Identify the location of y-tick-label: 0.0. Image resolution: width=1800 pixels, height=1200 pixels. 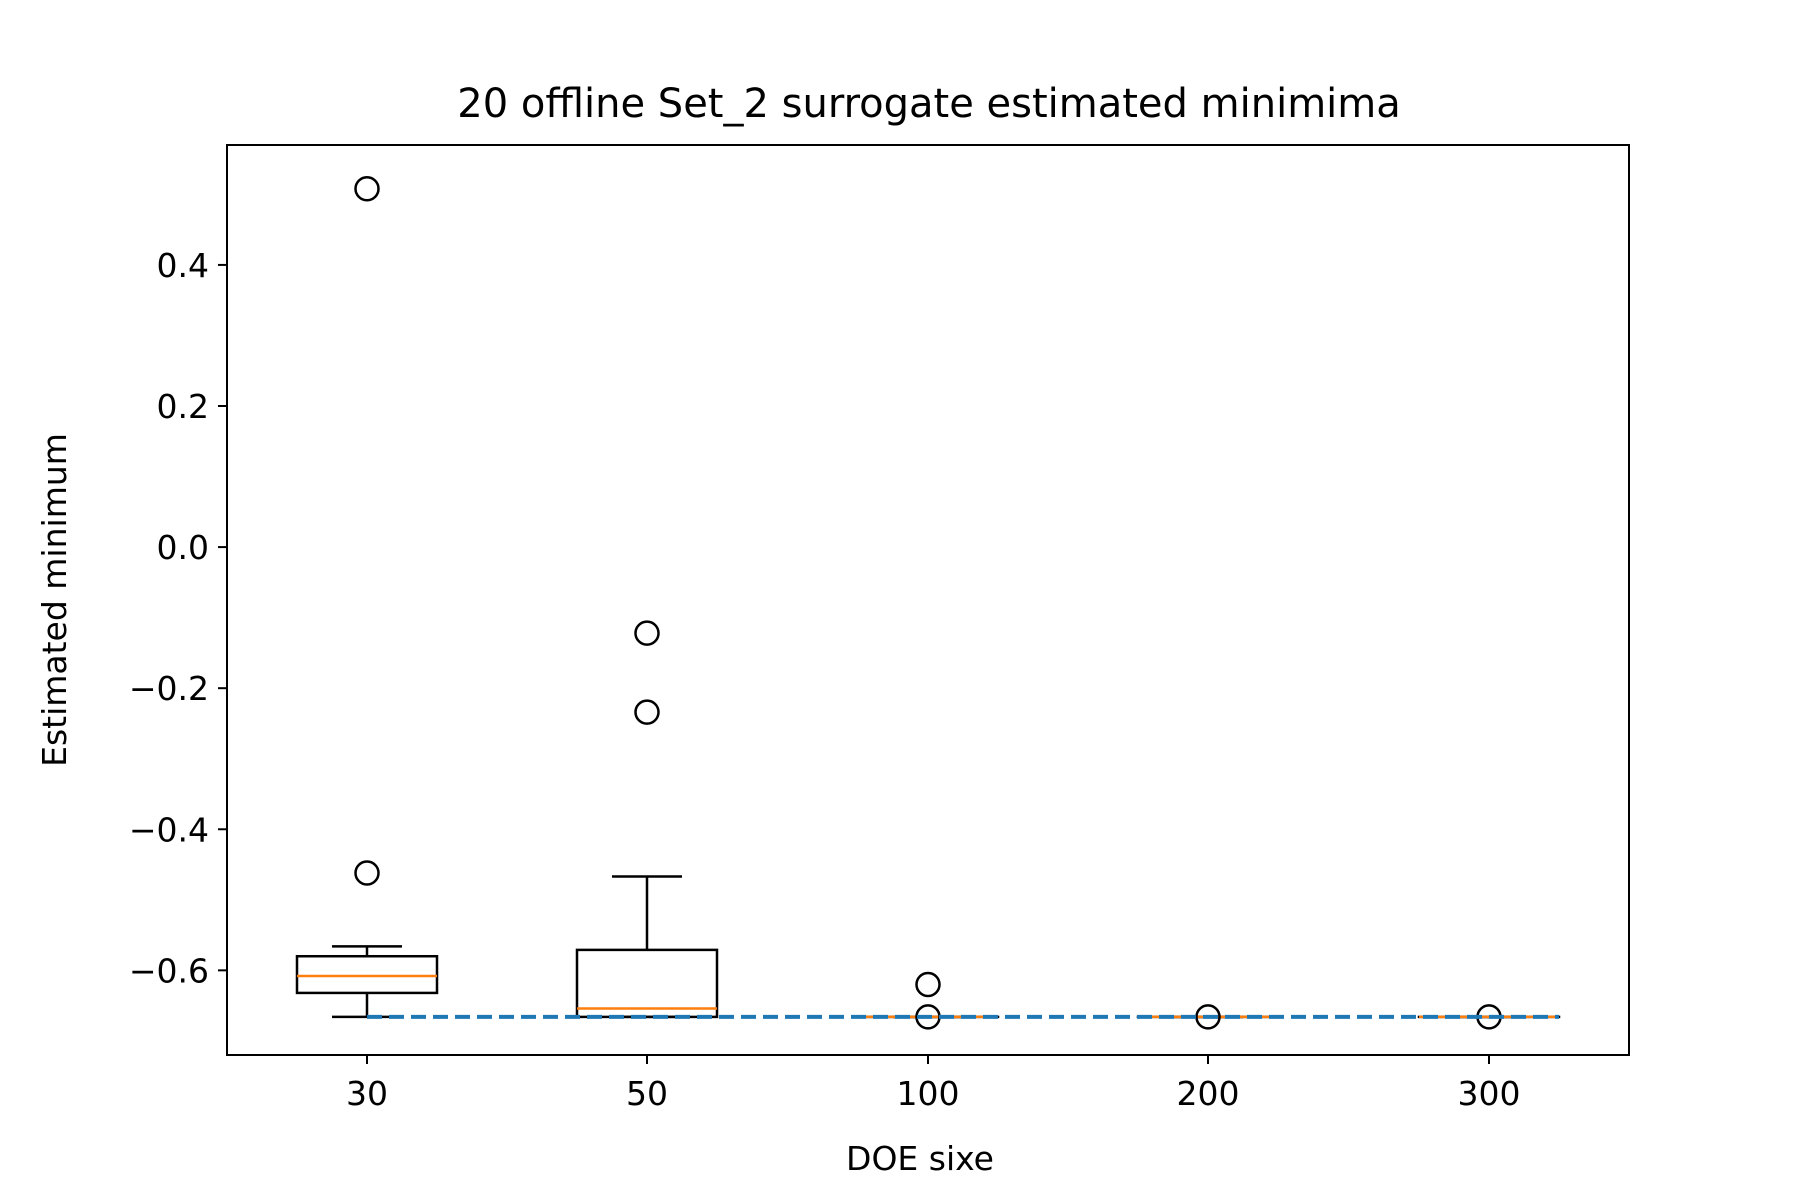
(183, 547).